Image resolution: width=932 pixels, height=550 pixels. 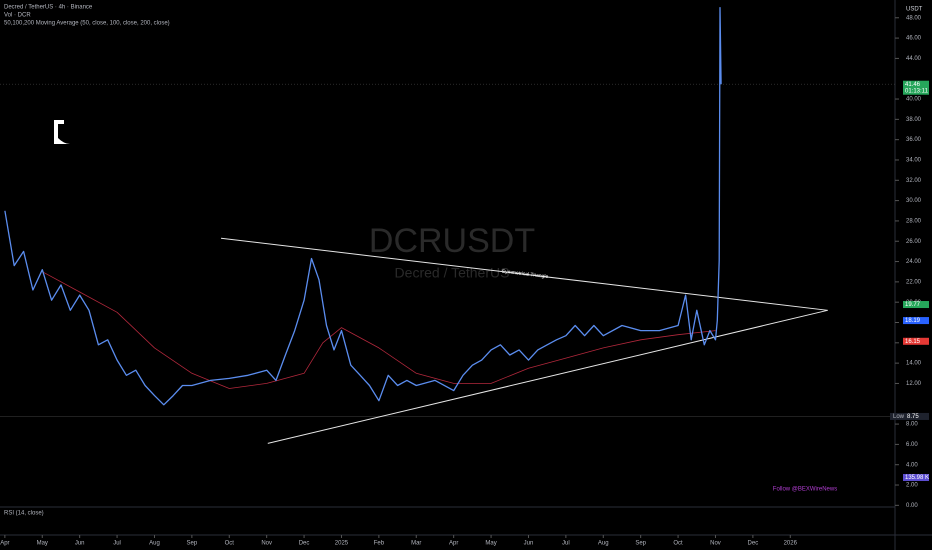 I want to click on y-tick-label: 4.00, so click(x=912, y=465).